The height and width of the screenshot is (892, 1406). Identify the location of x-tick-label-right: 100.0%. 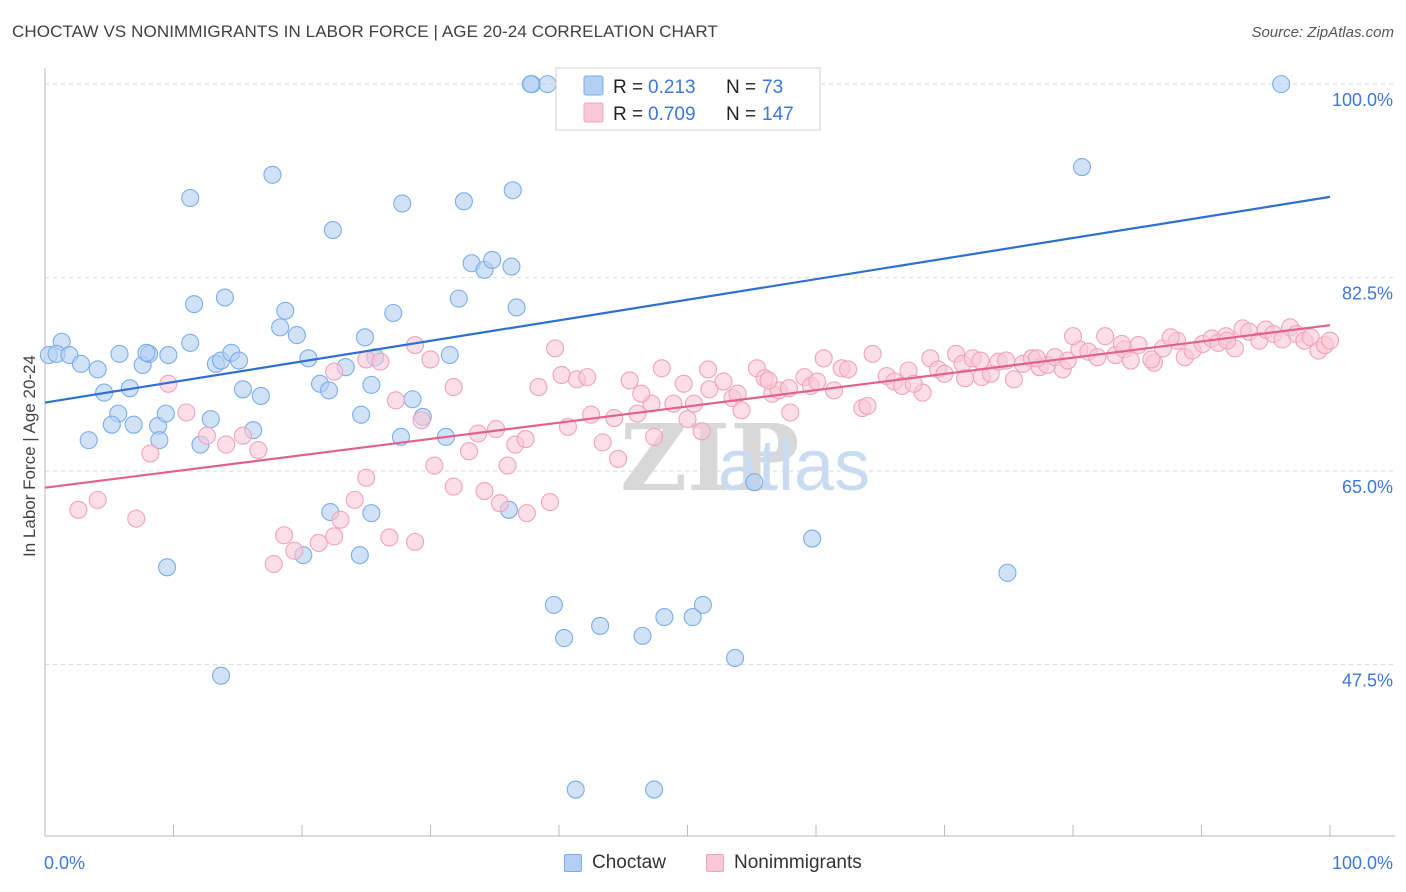
(1362, 863).